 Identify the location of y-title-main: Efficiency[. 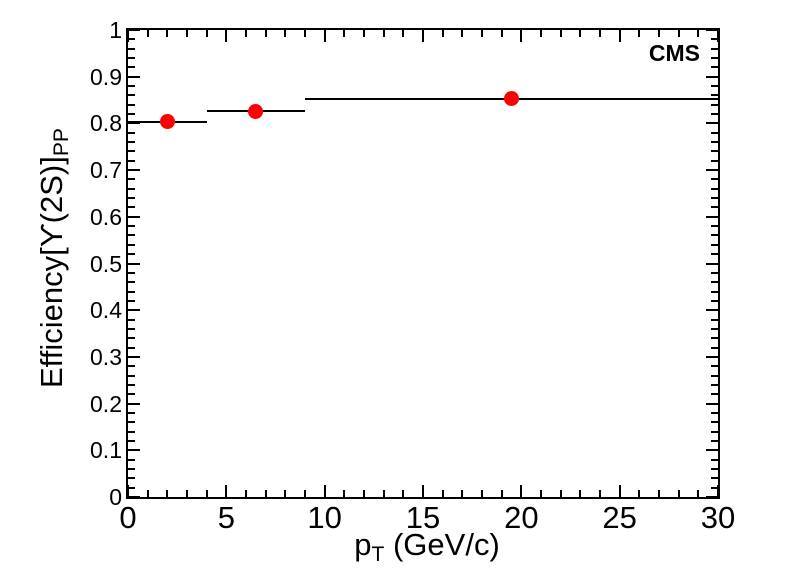
(51, 317).